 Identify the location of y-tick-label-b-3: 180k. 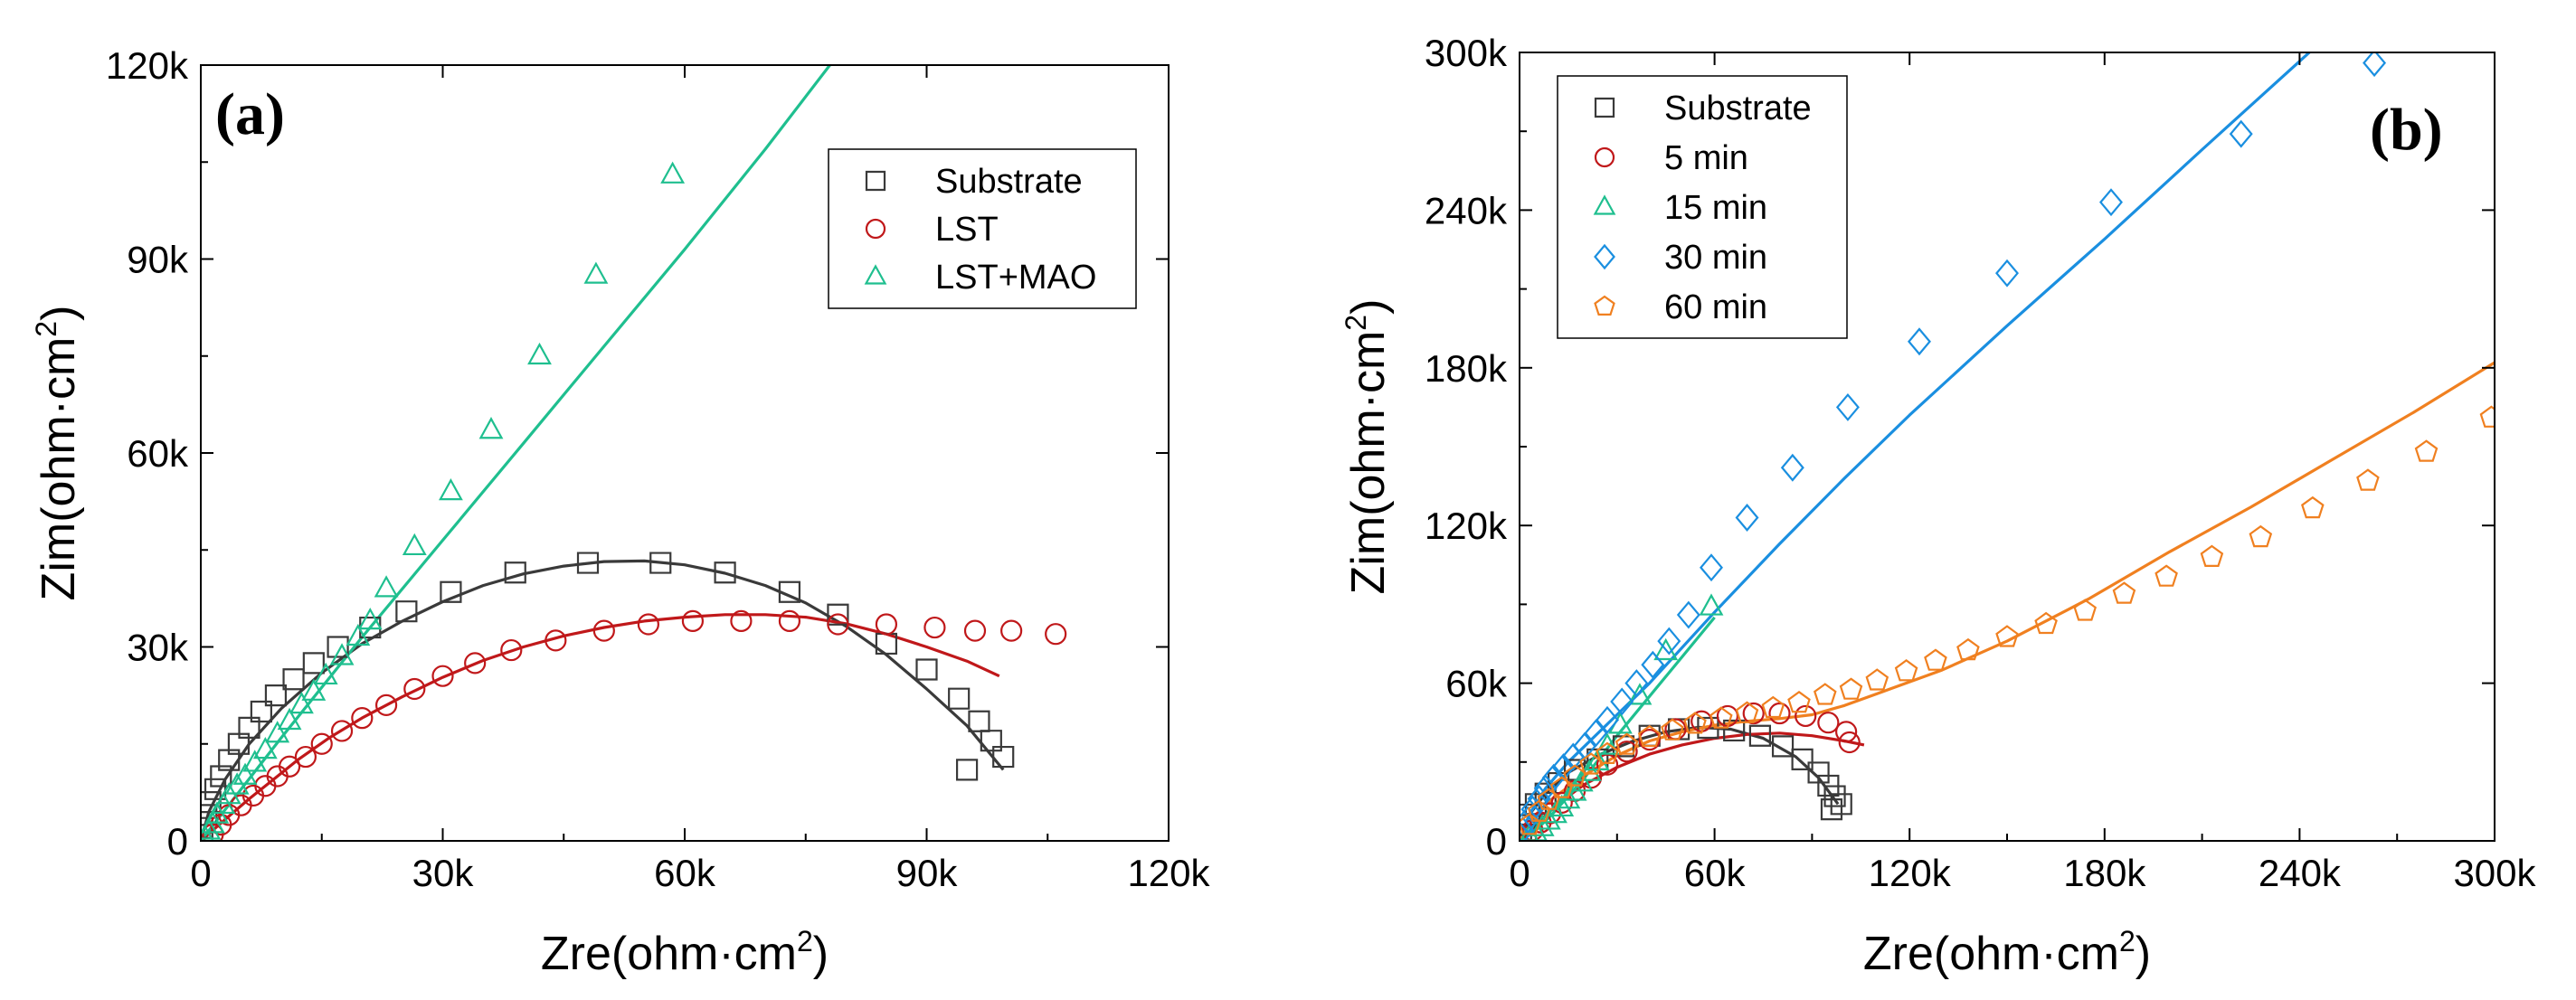
(1467, 369).